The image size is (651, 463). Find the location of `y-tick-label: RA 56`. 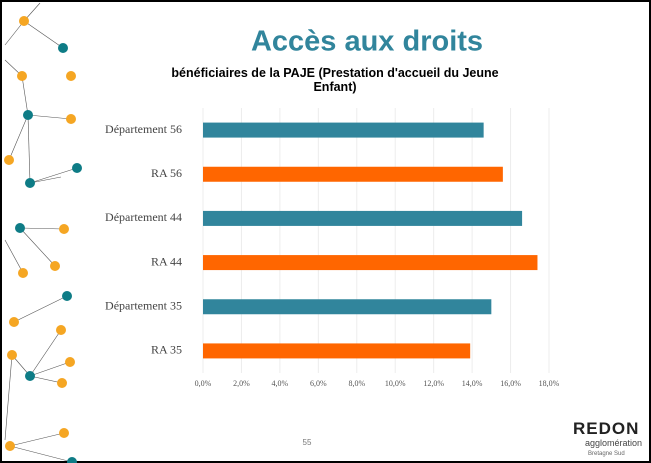

y-tick-label: RA 56 is located at coordinates (166, 173).